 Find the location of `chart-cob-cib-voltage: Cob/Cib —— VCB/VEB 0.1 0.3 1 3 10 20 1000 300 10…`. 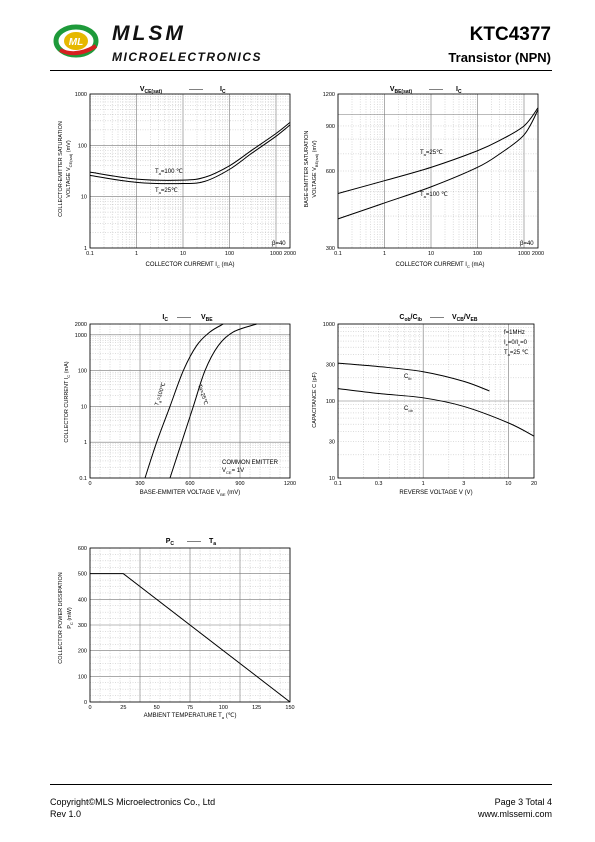

chart-cob-cib-voltage: Cob/Cib —— VCB/VEB 0.1 0.3 1 3 10 20 1000 300 10… is located at coordinates (424, 405).